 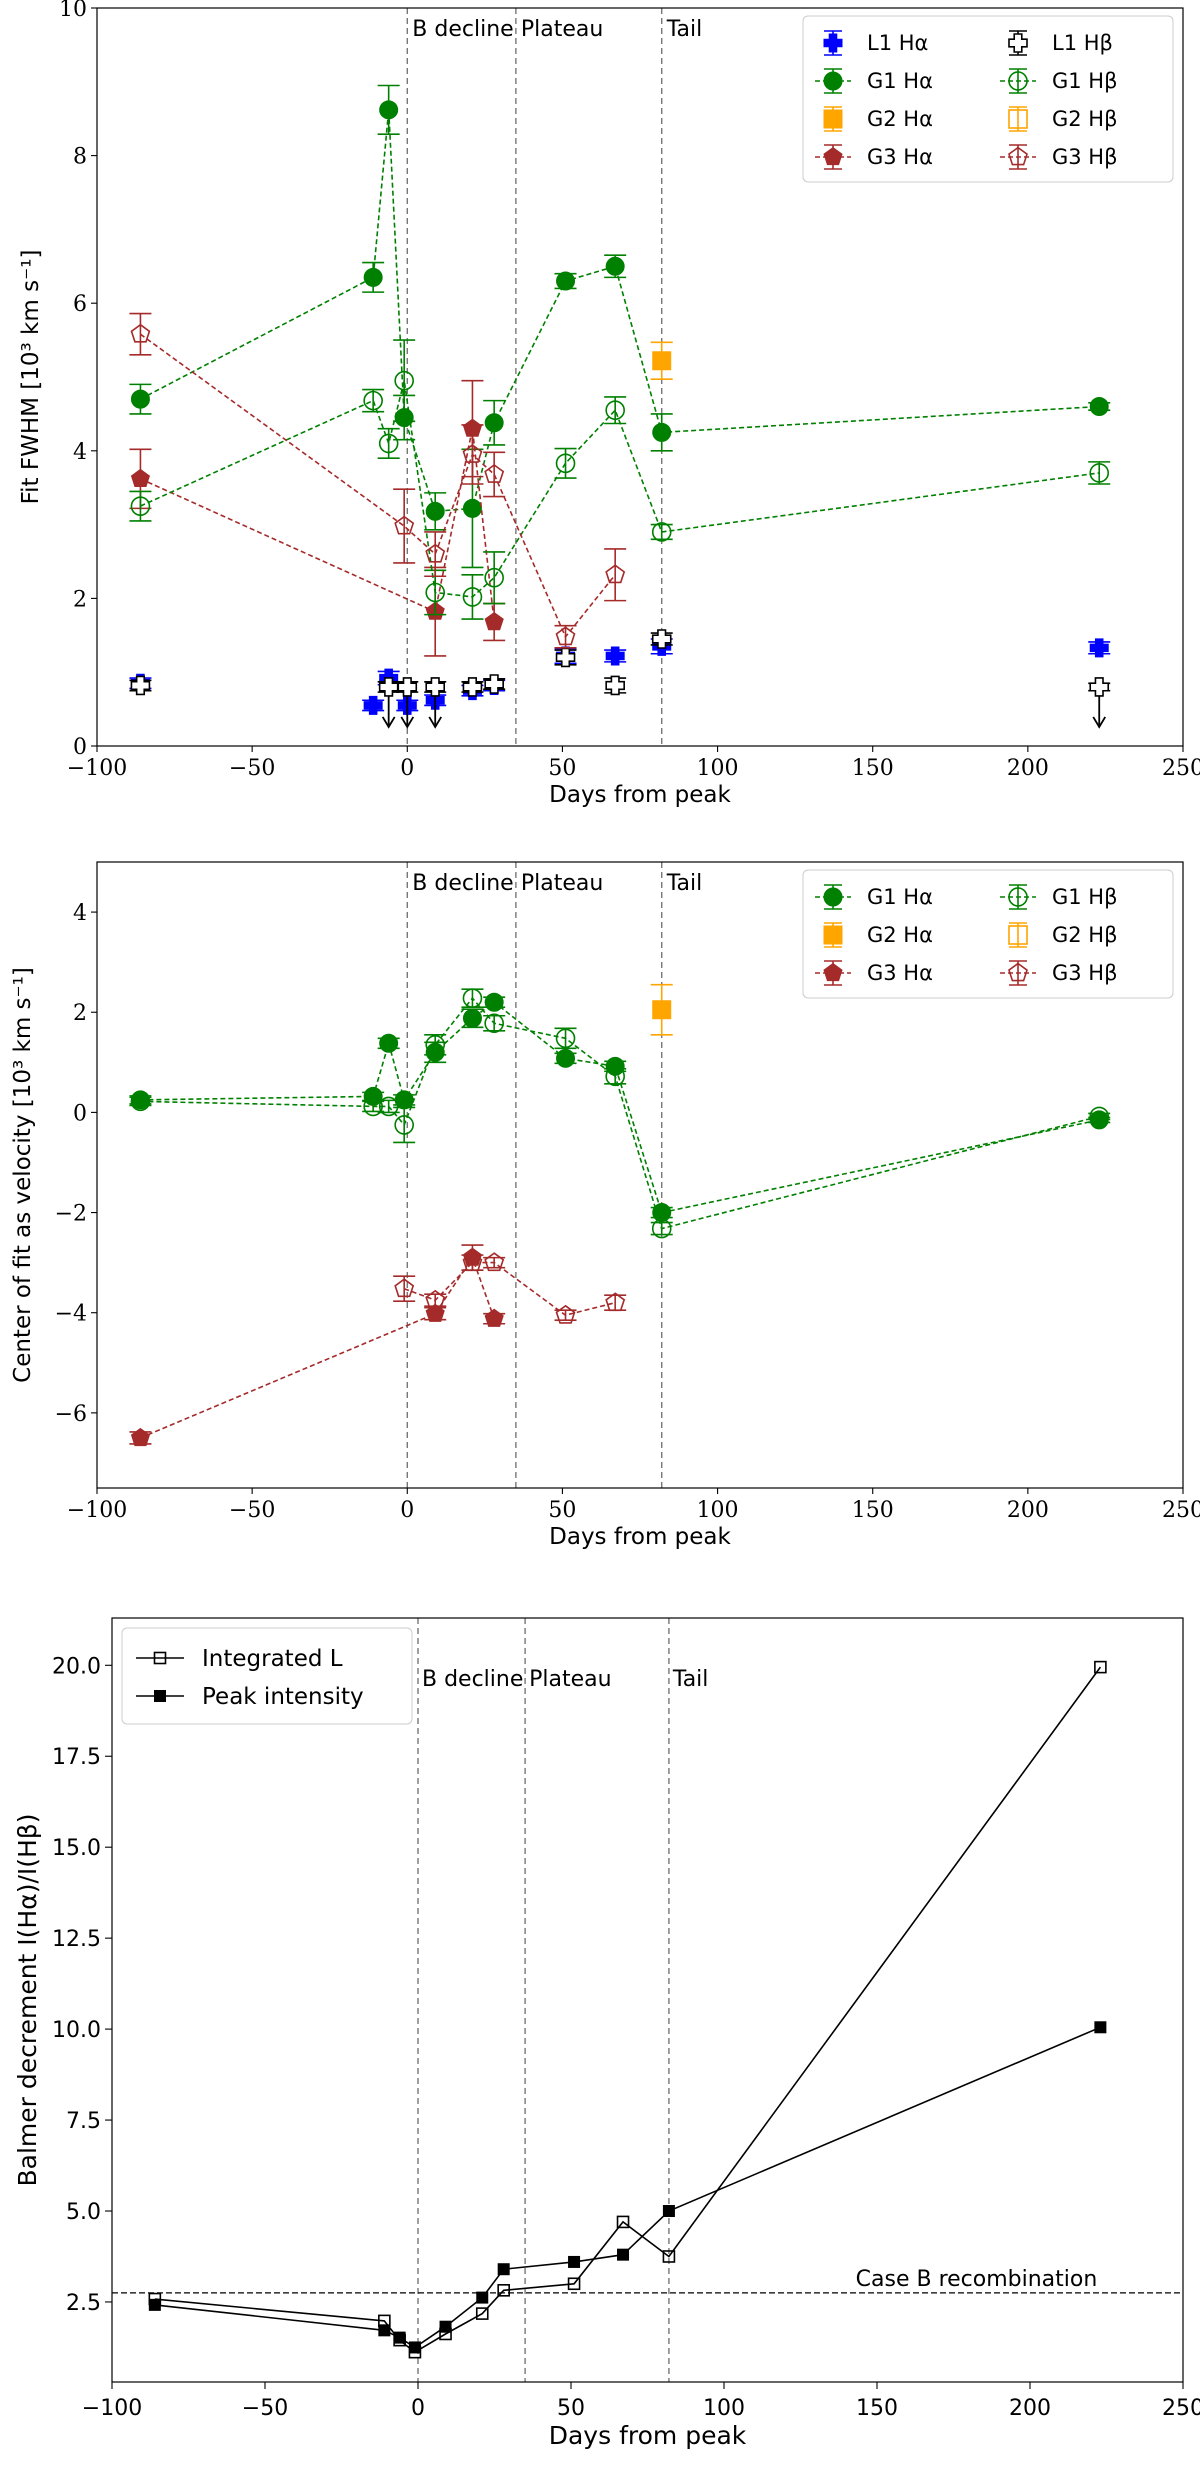 What do you see at coordinates (620, 679) in the screenshot?
I see `series-l1-h` at bounding box center [620, 679].